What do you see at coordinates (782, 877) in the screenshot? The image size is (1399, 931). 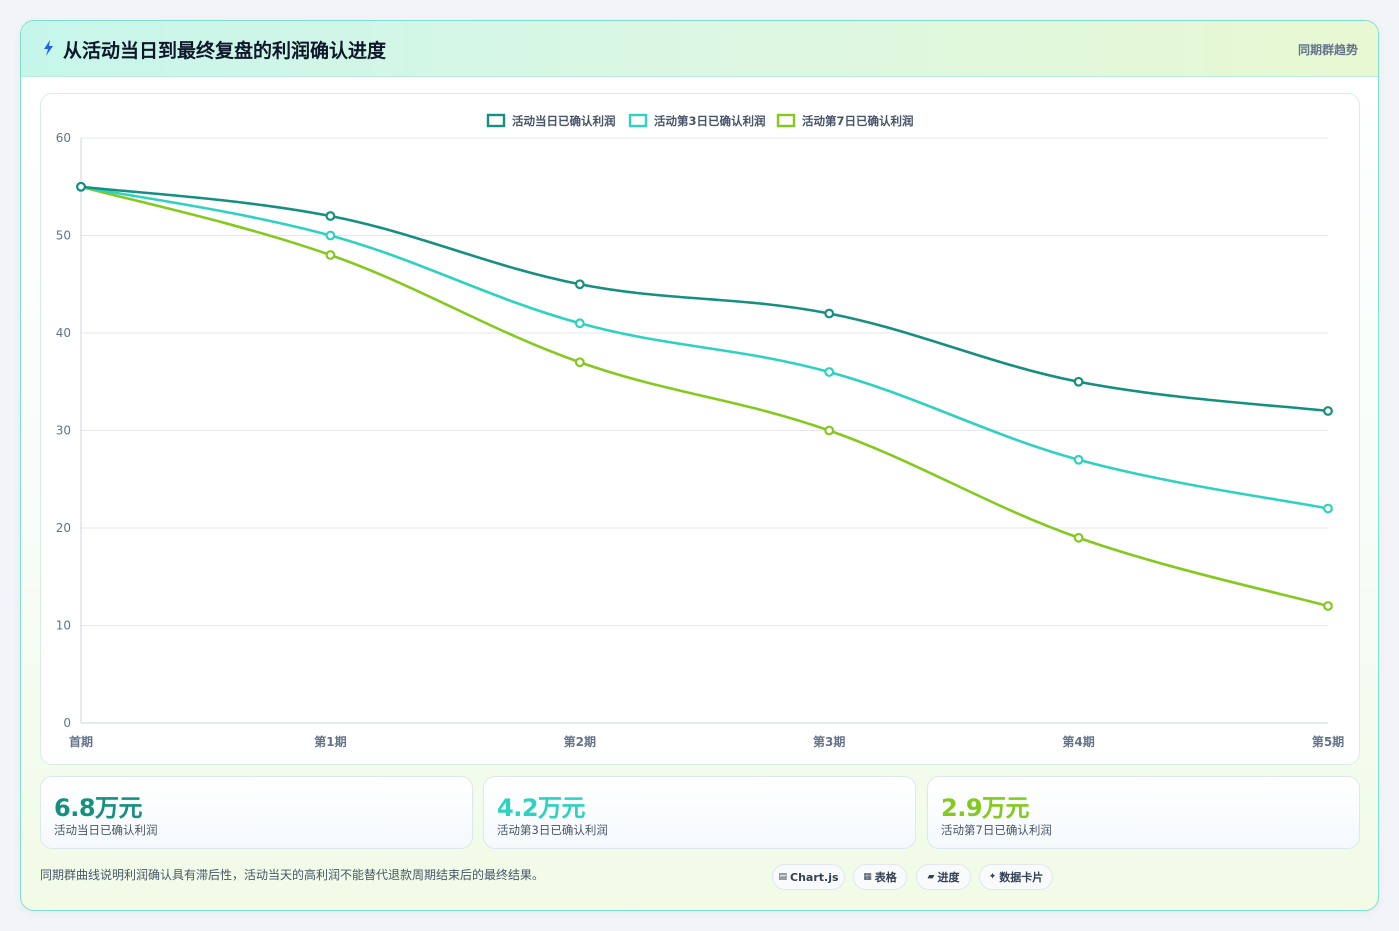 I see `chart-icon: ▤` at bounding box center [782, 877].